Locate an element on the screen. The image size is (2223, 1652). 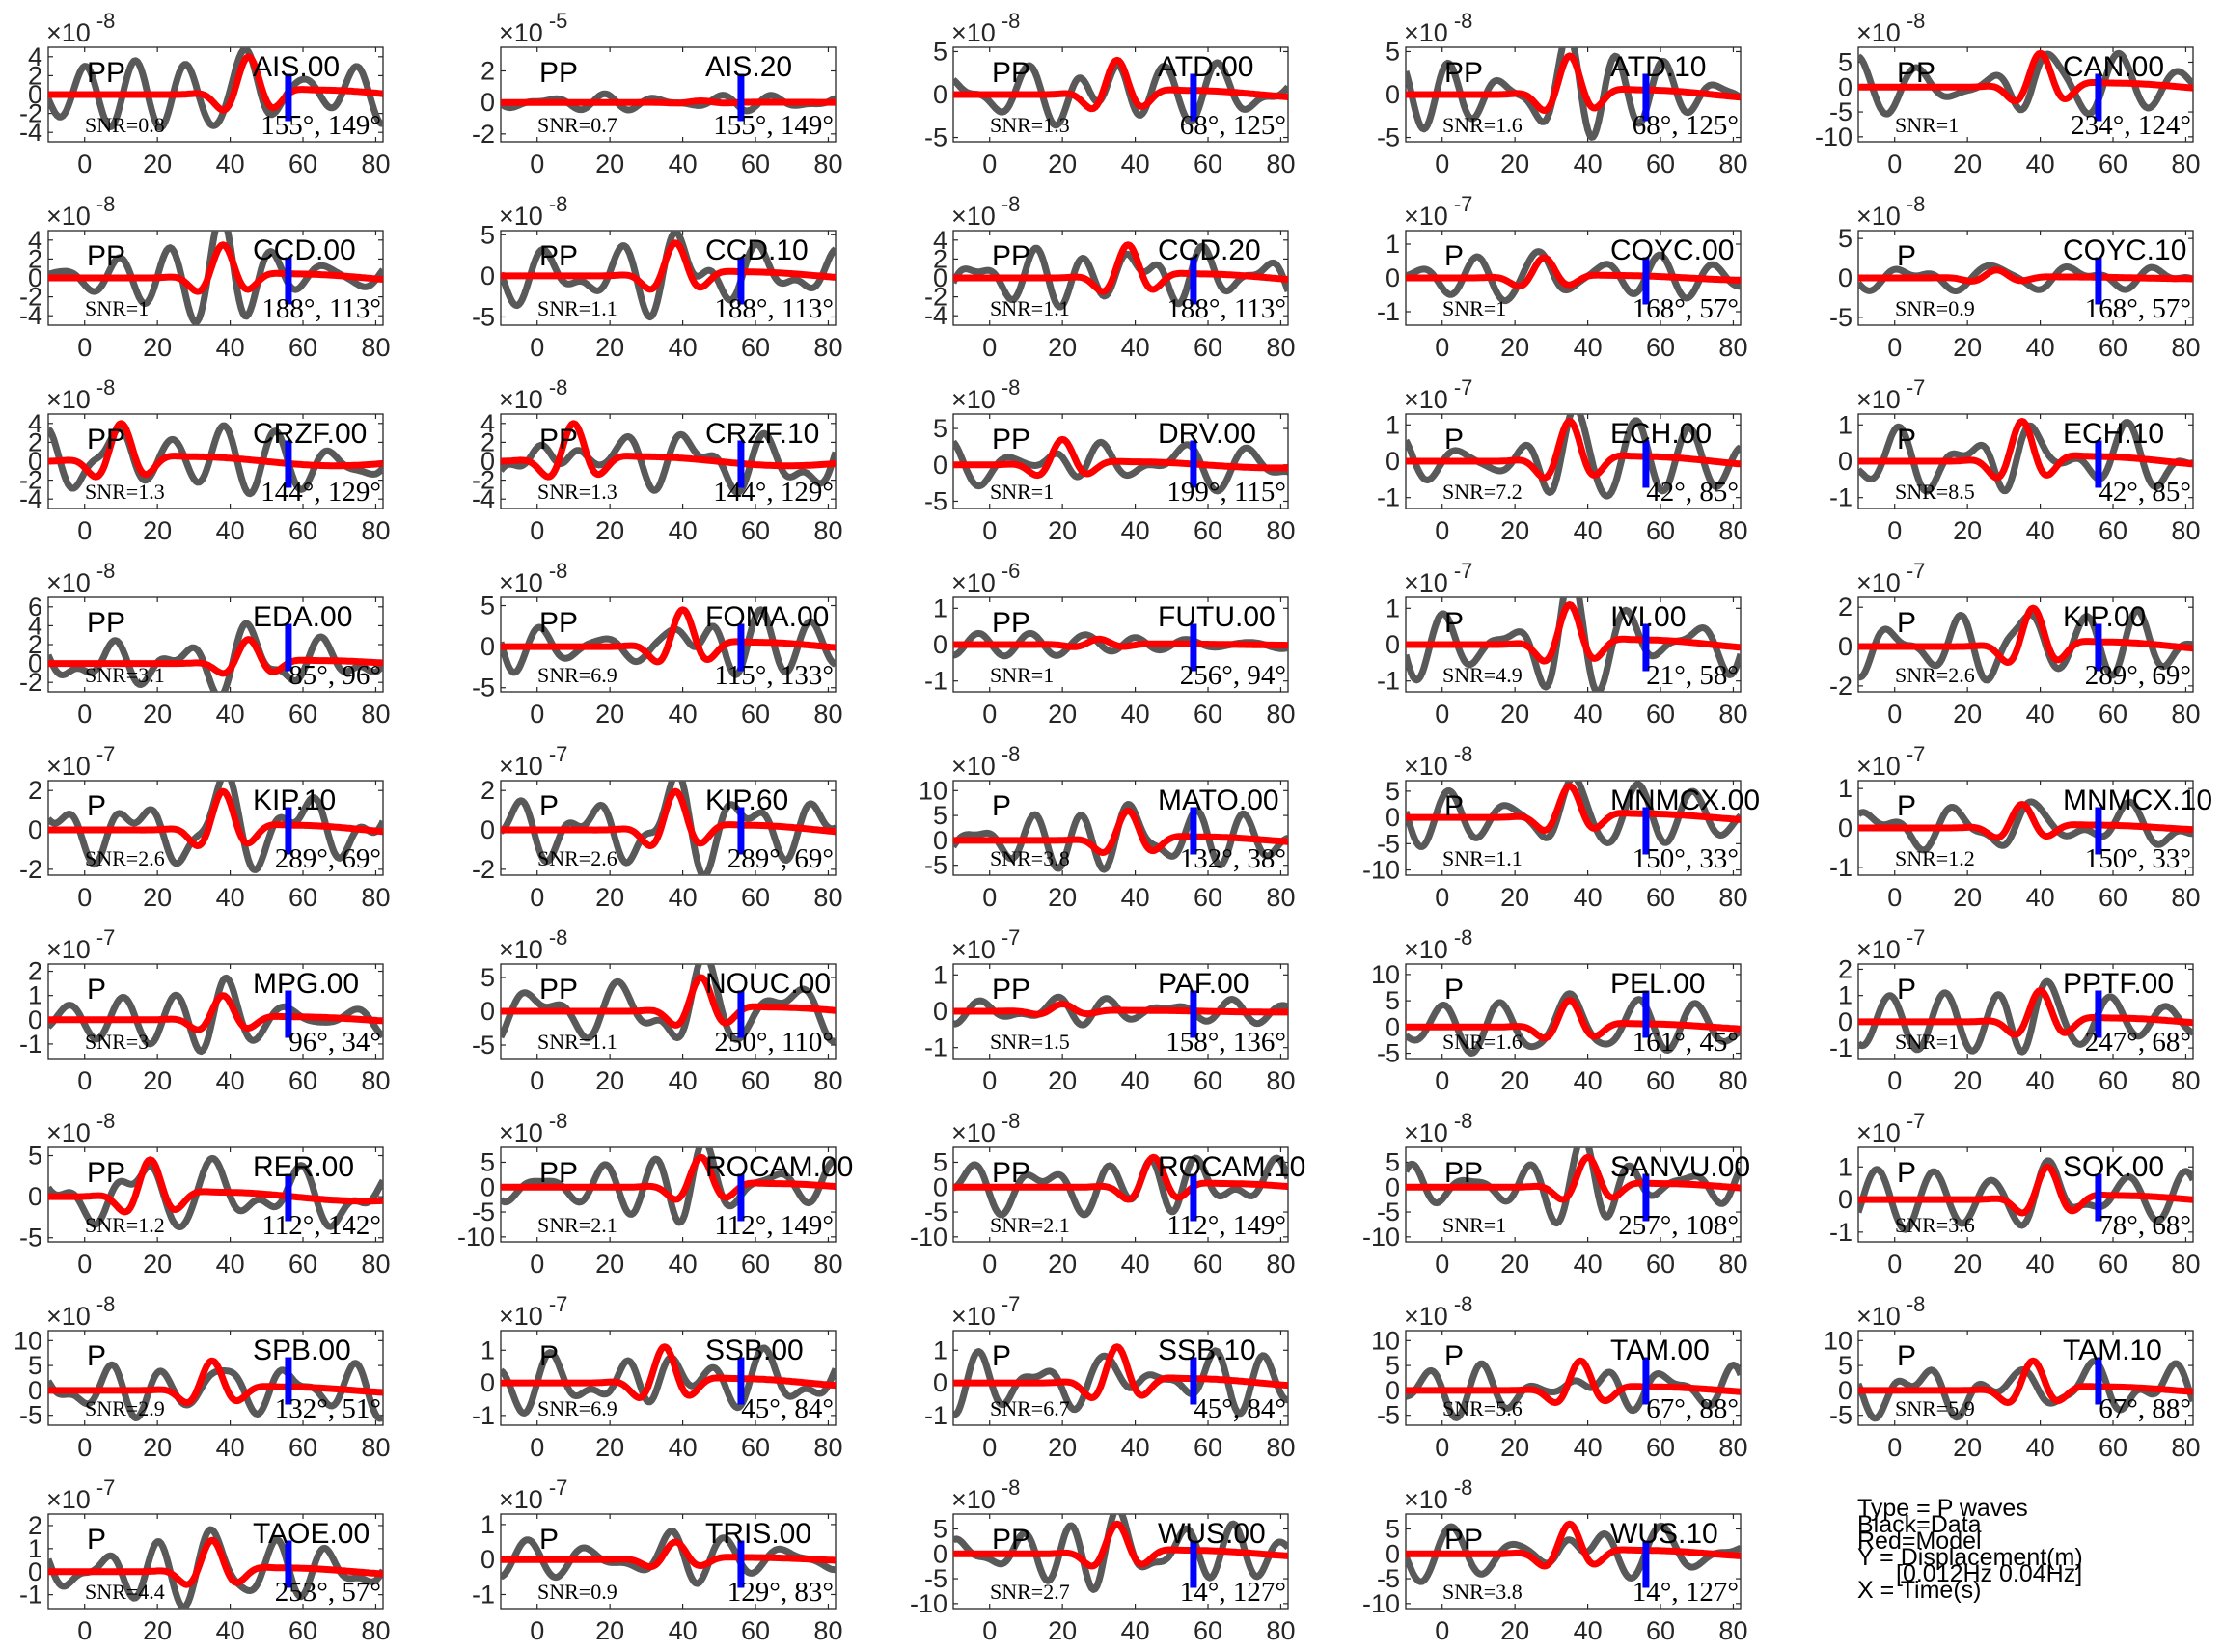
station-label: KIP.00 is located at coordinates (2104, 617).